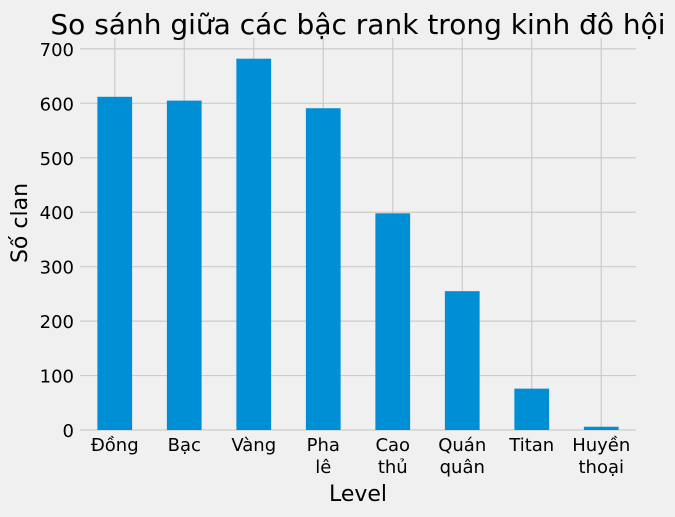 This screenshot has width=675, height=517. I want to click on y-tick-label: 500, so click(57, 159).